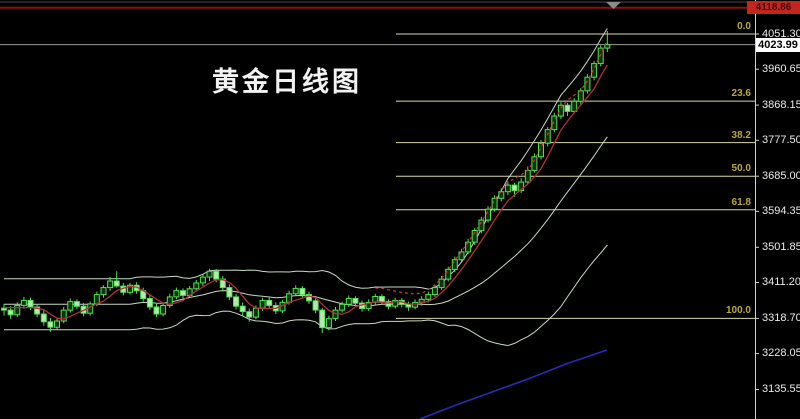 The width and height of the screenshot is (800, 419). What do you see at coordinates (738, 311) in the screenshot?
I see `fib-level-label: 100.0` at bounding box center [738, 311].